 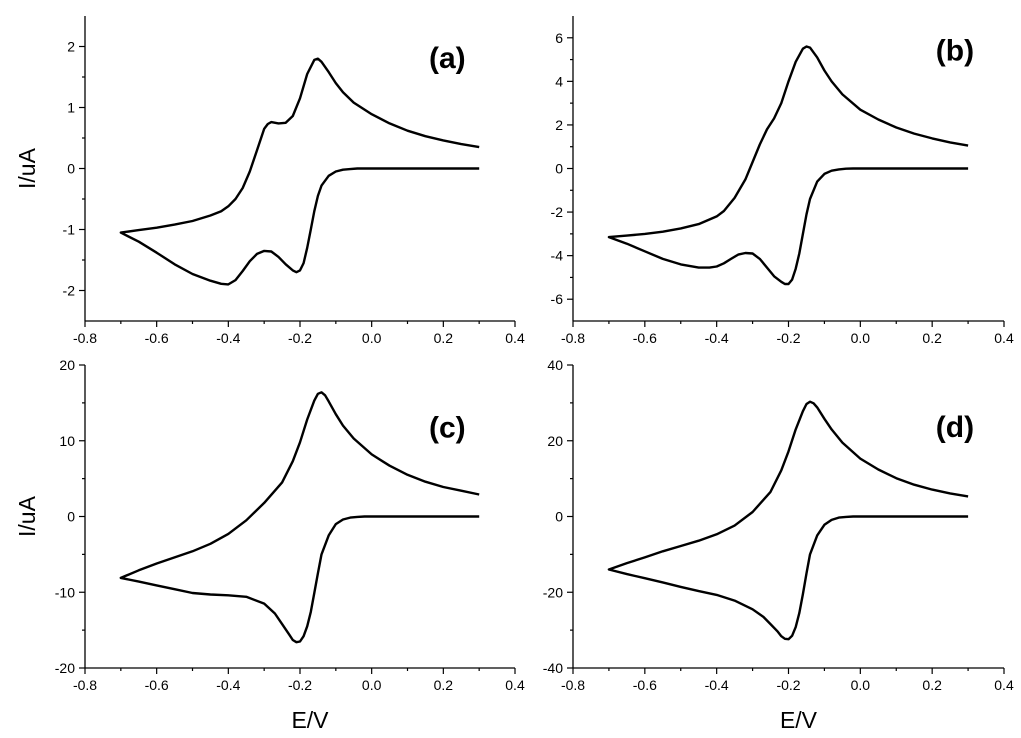 What do you see at coordinates (447, 58) in the screenshot?
I see `panel-label: (a)` at bounding box center [447, 58].